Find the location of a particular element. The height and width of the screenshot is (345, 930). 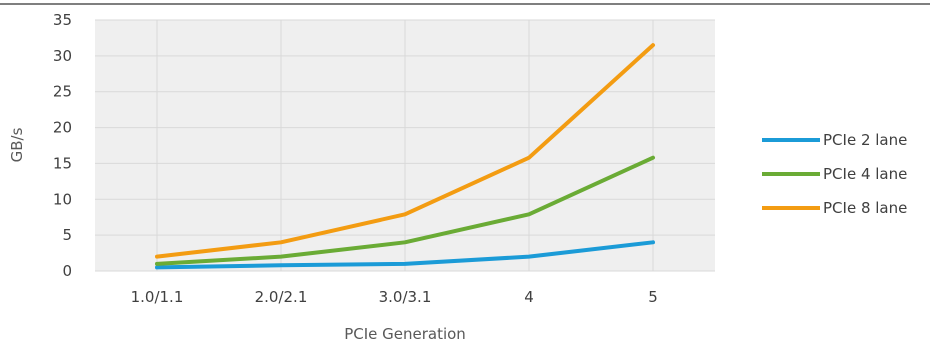

y-tick-label: 25 is located at coordinates (62, 92).